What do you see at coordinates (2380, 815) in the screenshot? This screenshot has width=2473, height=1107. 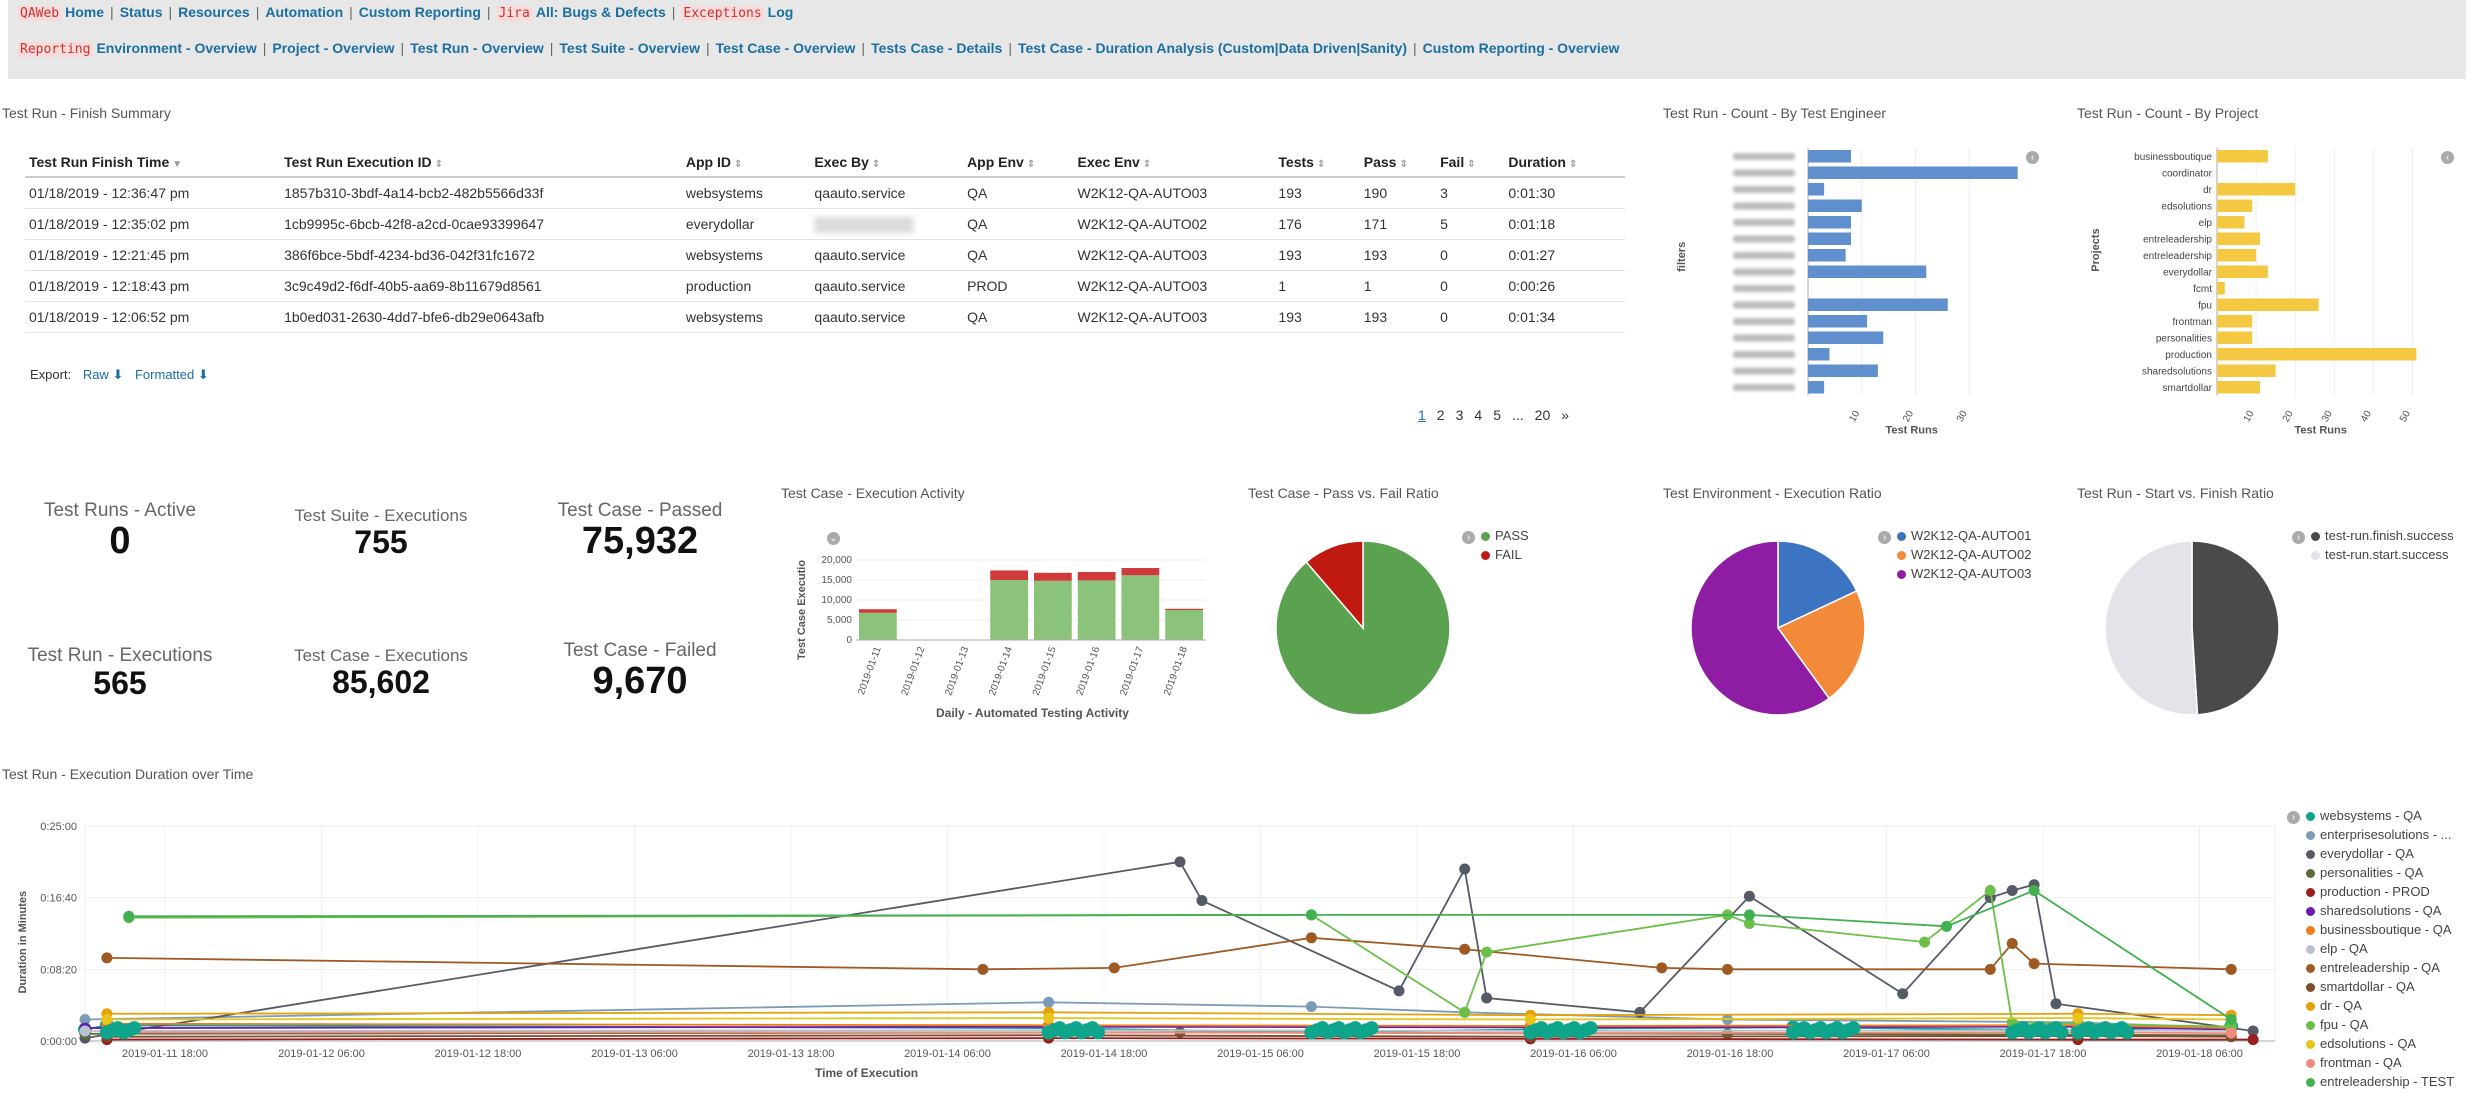 I see `legend-item: websystems - QA` at bounding box center [2380, 815].